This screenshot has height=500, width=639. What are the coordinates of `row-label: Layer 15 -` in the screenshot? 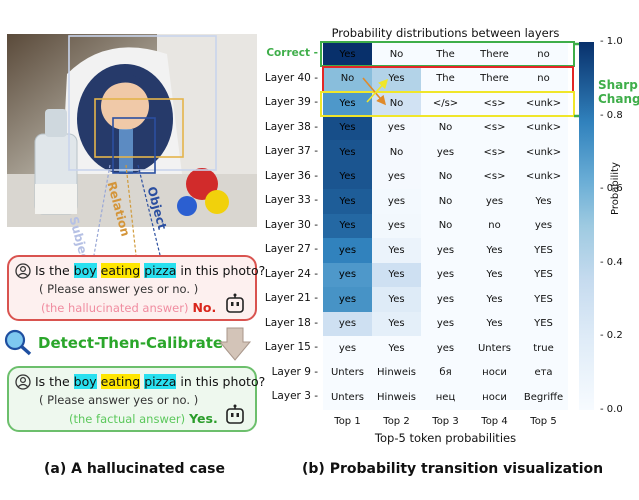 It's located at (291, 347).